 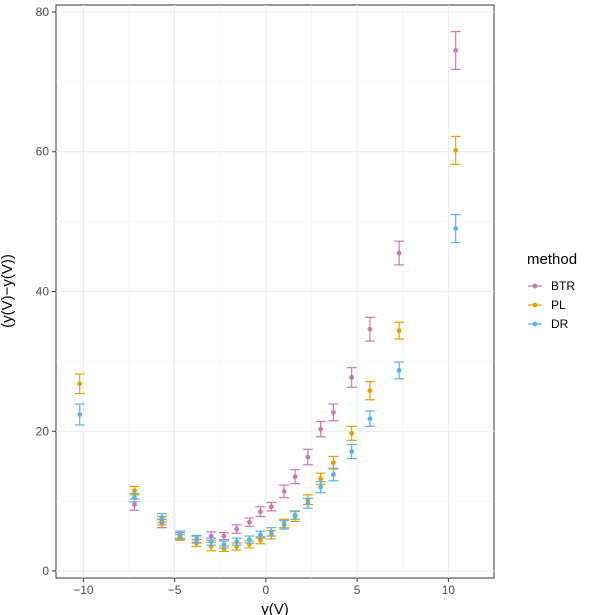 What do you see at coordinates (449, 590) in the screenshot?
I see `x-tick-label: 10` at bounding box center [449, 590].